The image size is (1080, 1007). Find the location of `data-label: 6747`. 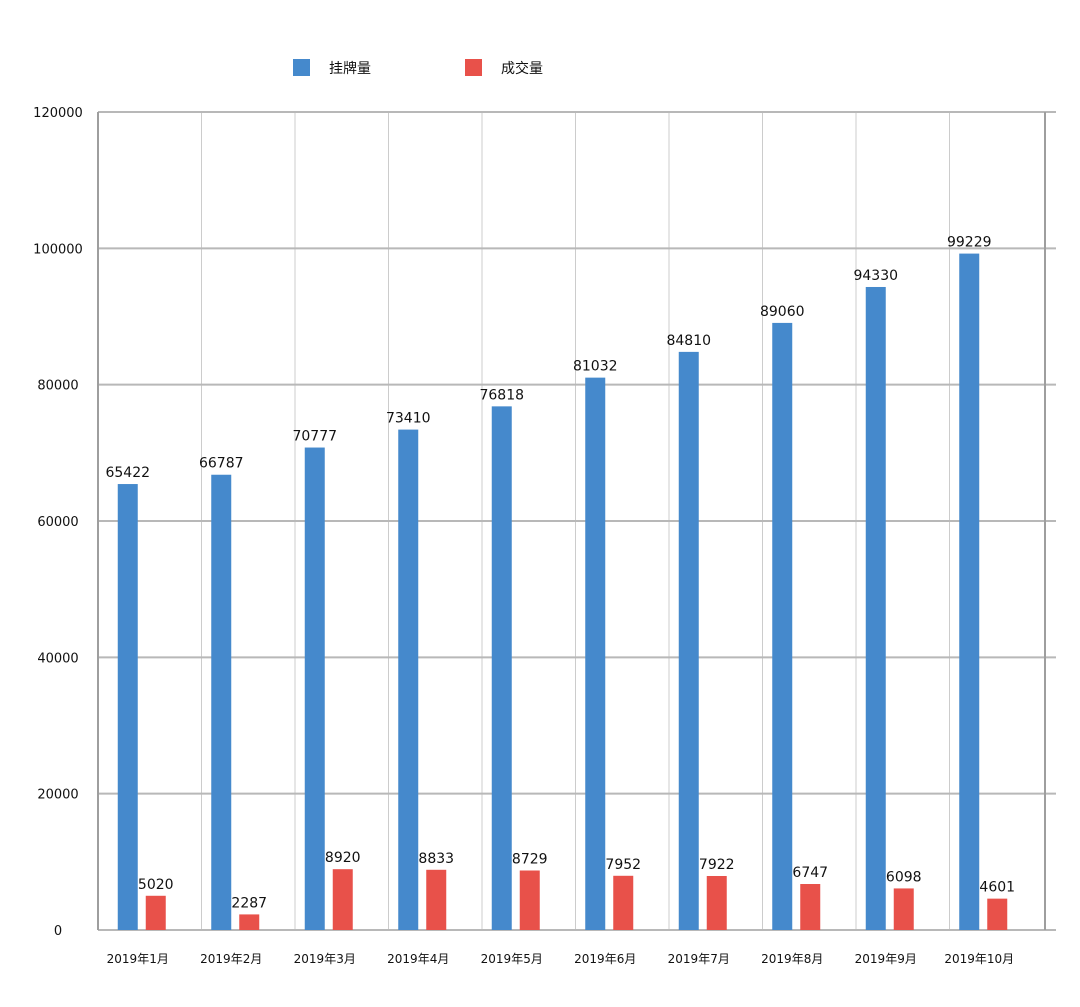

data-label: 6747 is located at coordinates (810, 873).